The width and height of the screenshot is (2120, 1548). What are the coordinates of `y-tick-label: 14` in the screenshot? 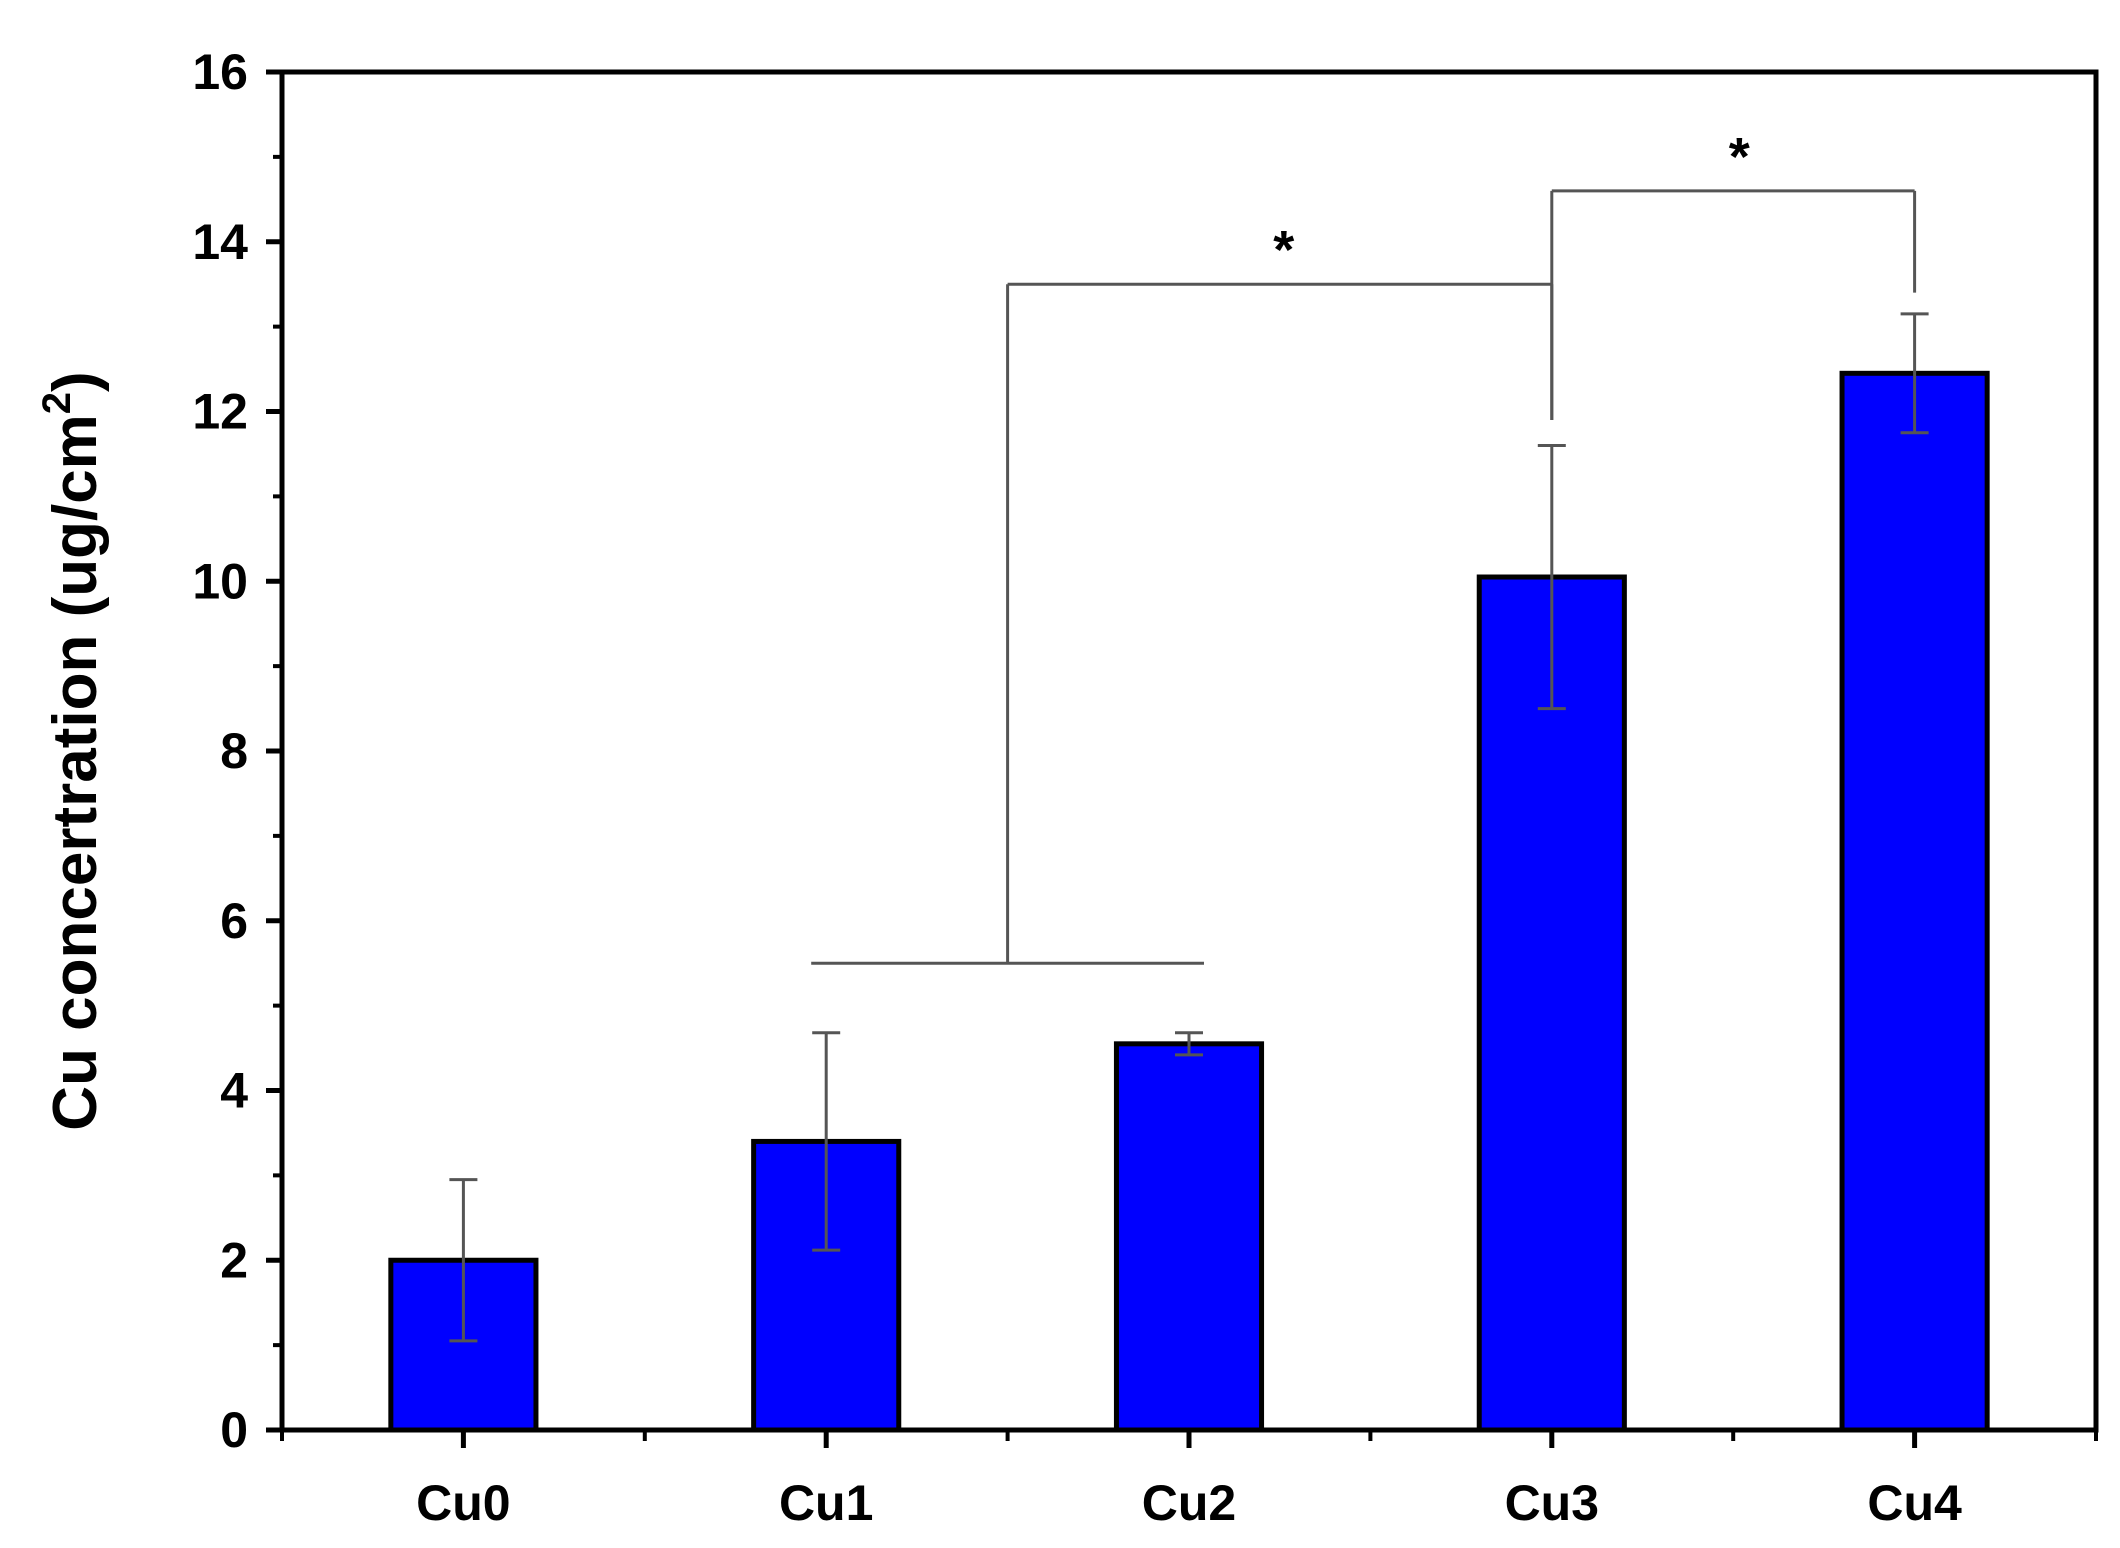 It's located at (220, 242).